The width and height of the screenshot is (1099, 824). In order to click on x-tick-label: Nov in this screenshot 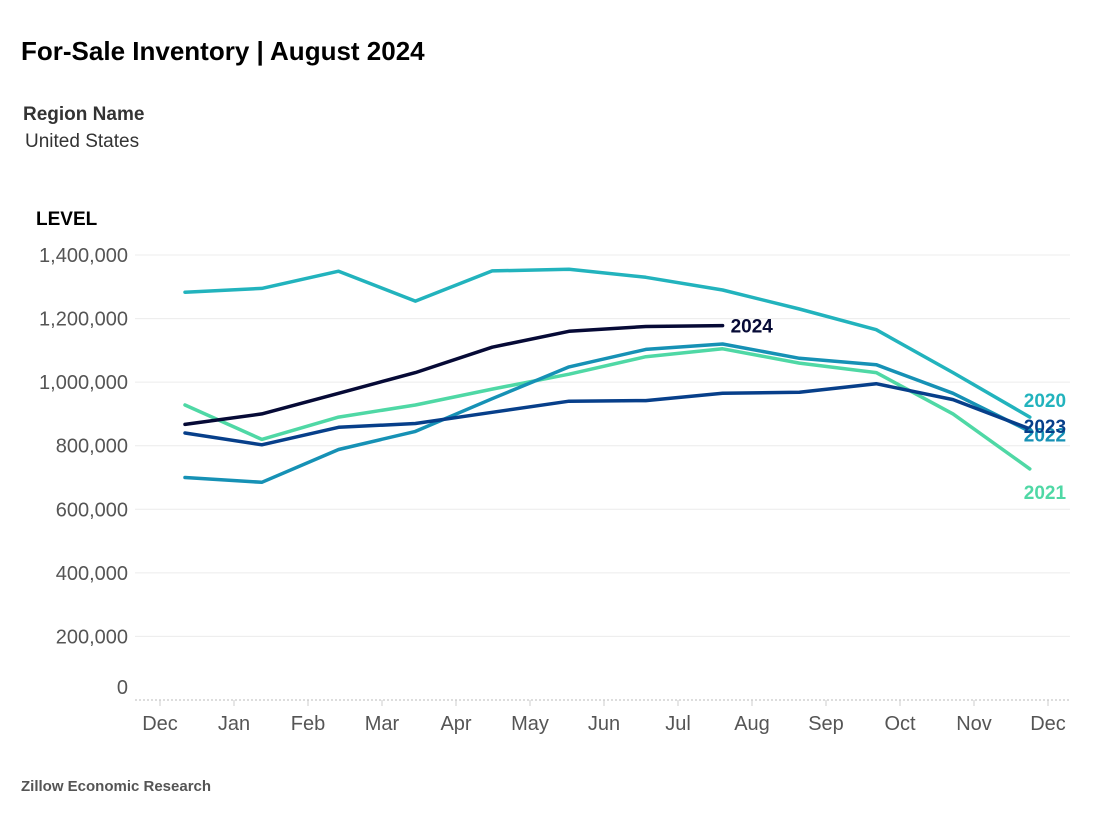, I will do `click(974, 724)`.